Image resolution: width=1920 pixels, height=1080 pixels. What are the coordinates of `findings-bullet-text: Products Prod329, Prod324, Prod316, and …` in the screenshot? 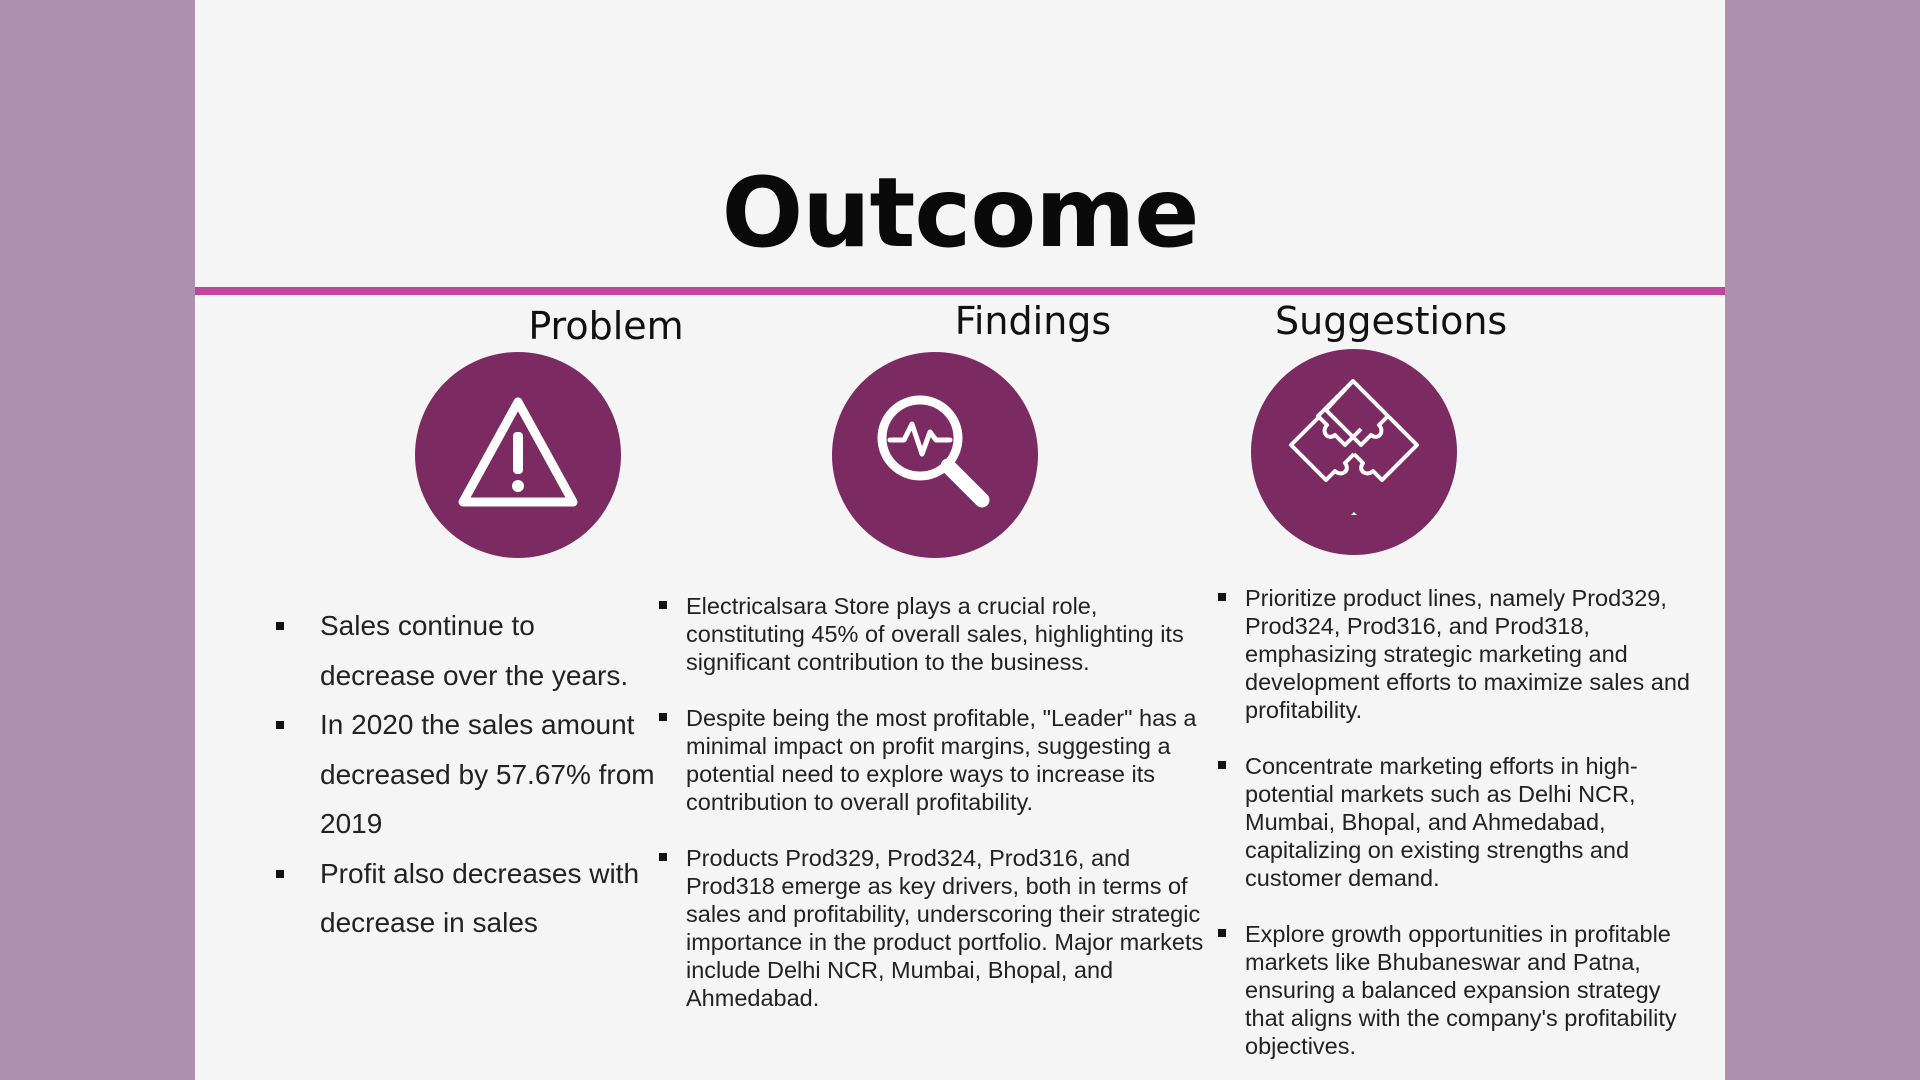 It's located at (945, 928).